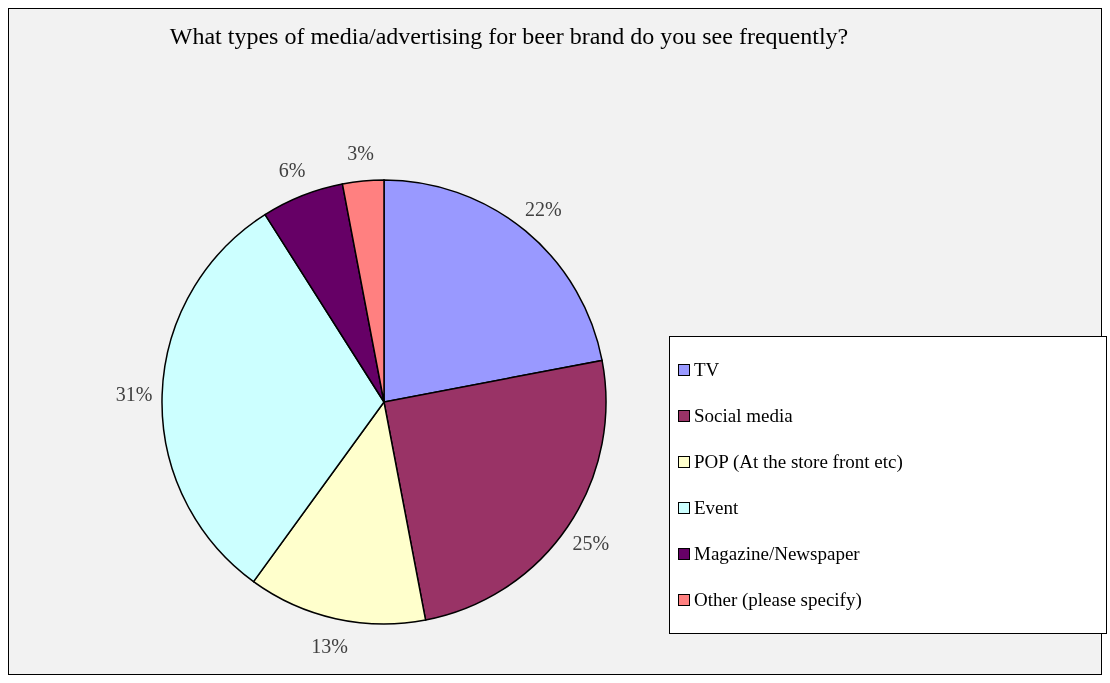  Describe the element at coordinates (777, 554) in the screenshot. I see `legend-label: Magazine/Newspaper` at that location.